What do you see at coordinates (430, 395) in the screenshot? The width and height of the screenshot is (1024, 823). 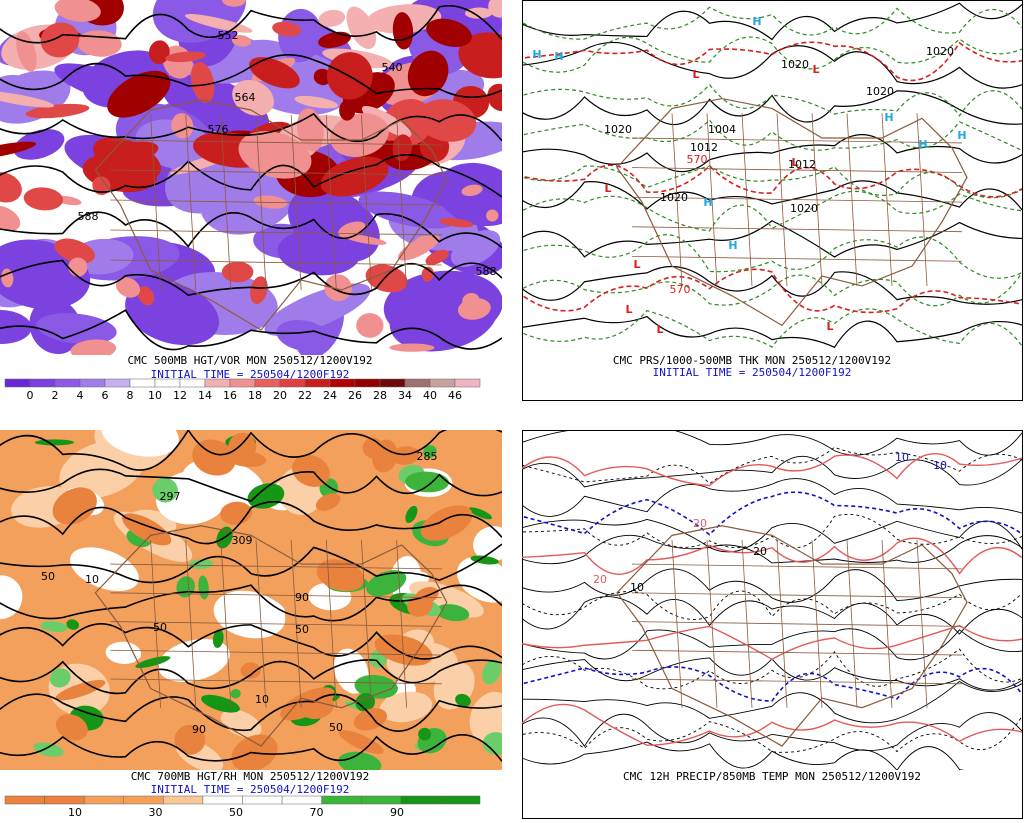 I see `colorbar-label: 40` at bounding box center [430, 395].